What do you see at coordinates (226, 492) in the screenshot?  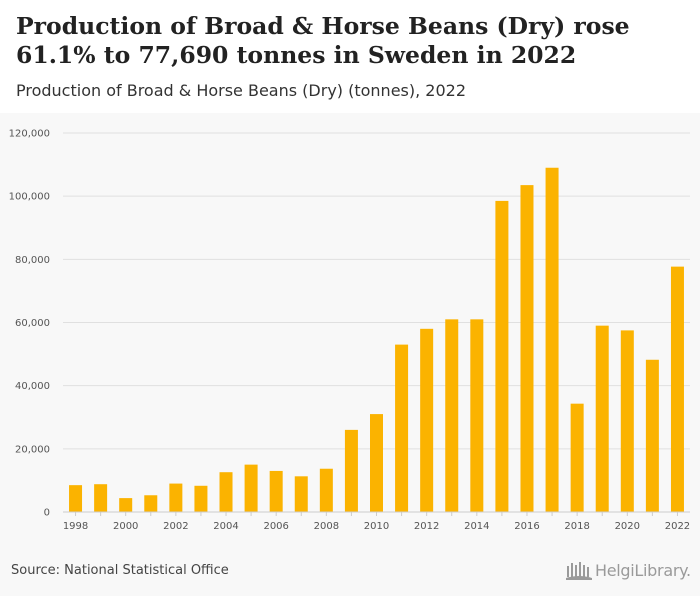 I see `bar-2004` at bounding box center [226, 492].